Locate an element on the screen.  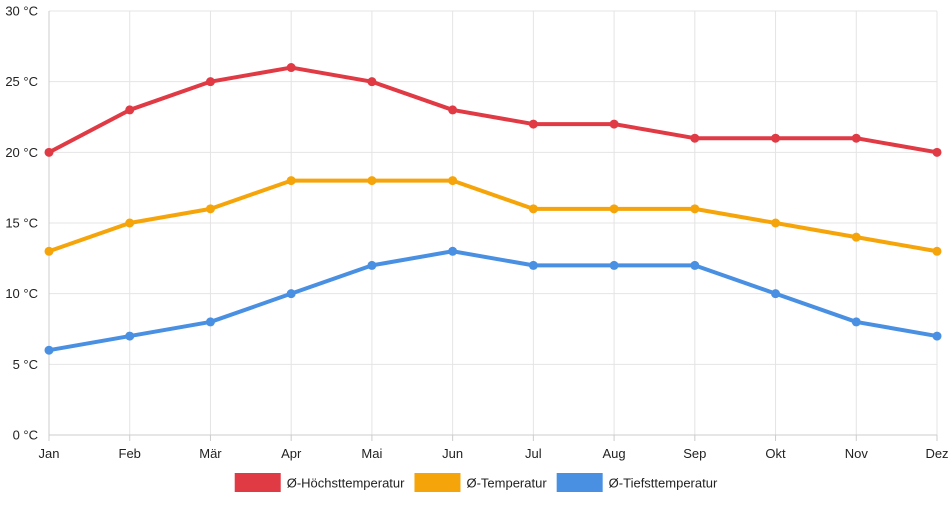
y-tick-label: 5 °C is located at coordinates (25, 364).